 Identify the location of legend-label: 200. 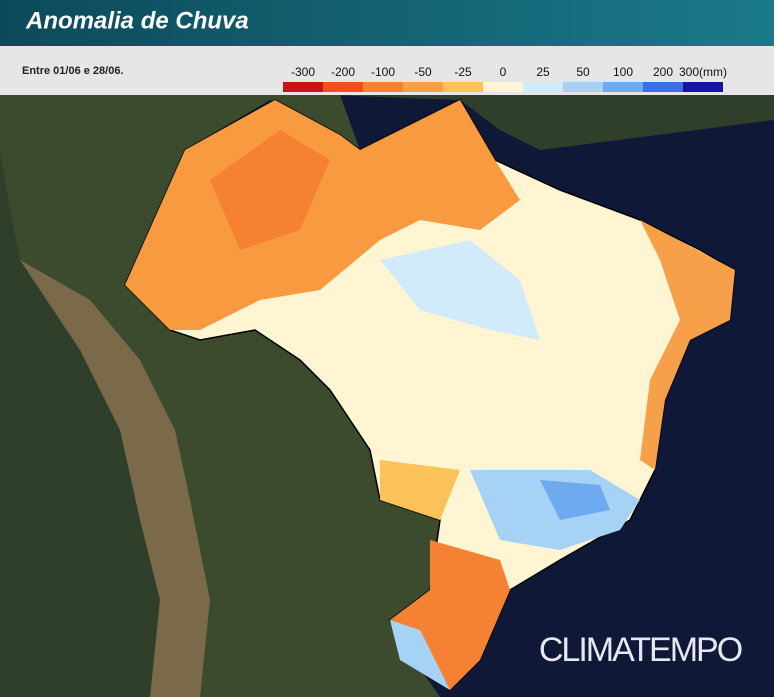
(663, 72).